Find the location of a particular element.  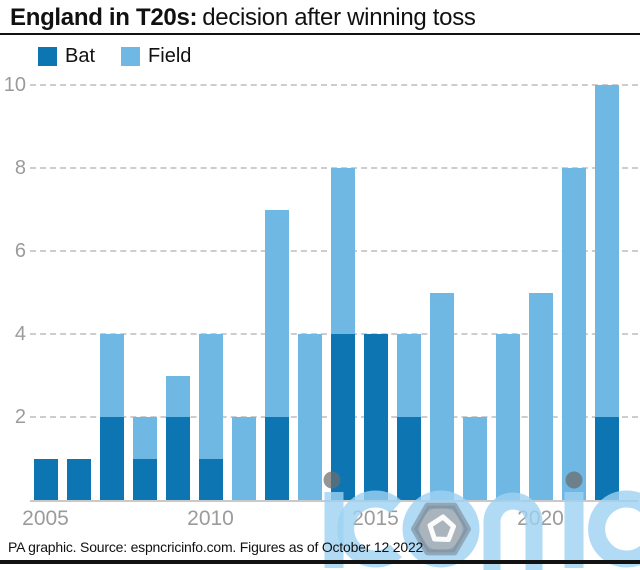

bar-bat-2007 is located at coordinates (111, 458).